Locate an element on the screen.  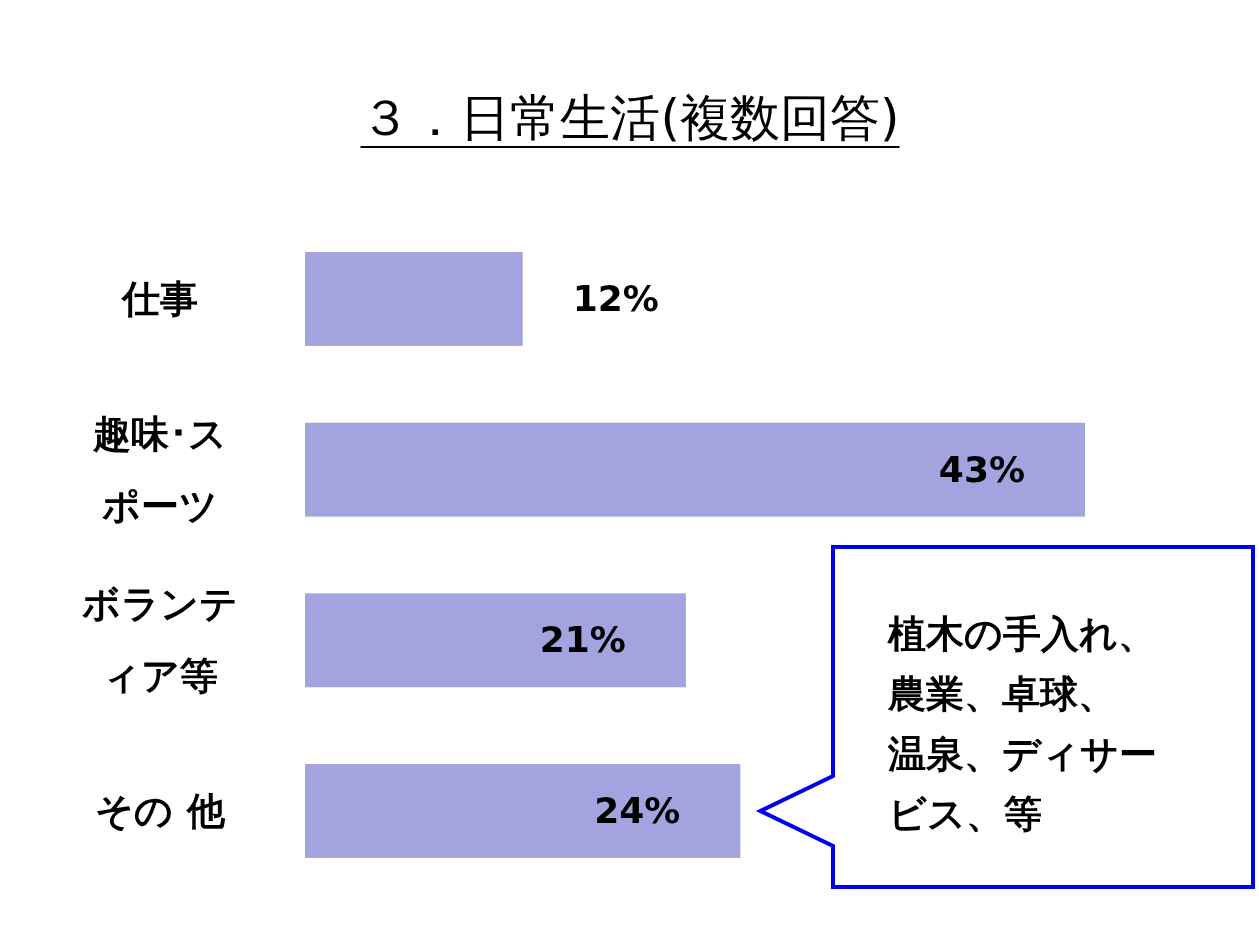
chart-title: ３．日常生活(複数回答) is located at coordinates (630, 118).